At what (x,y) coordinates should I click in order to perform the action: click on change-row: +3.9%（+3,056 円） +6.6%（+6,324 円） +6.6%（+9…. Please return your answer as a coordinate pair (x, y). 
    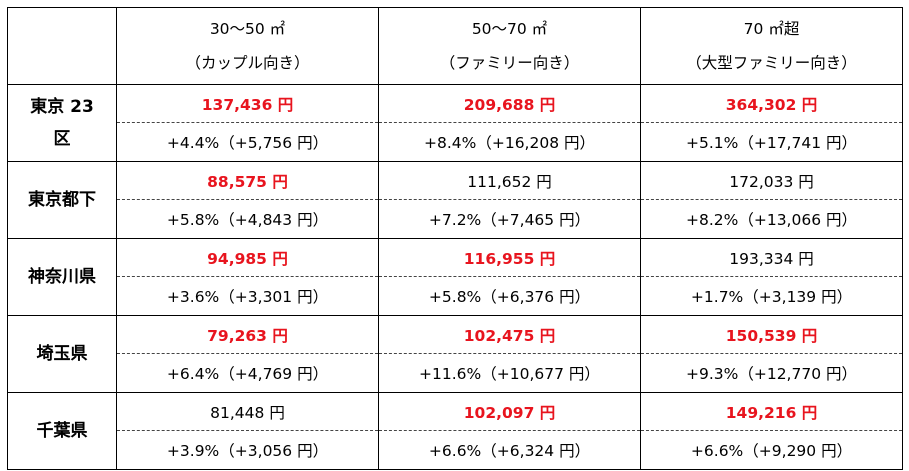
    Looking at the image, I should click on (455, 450).